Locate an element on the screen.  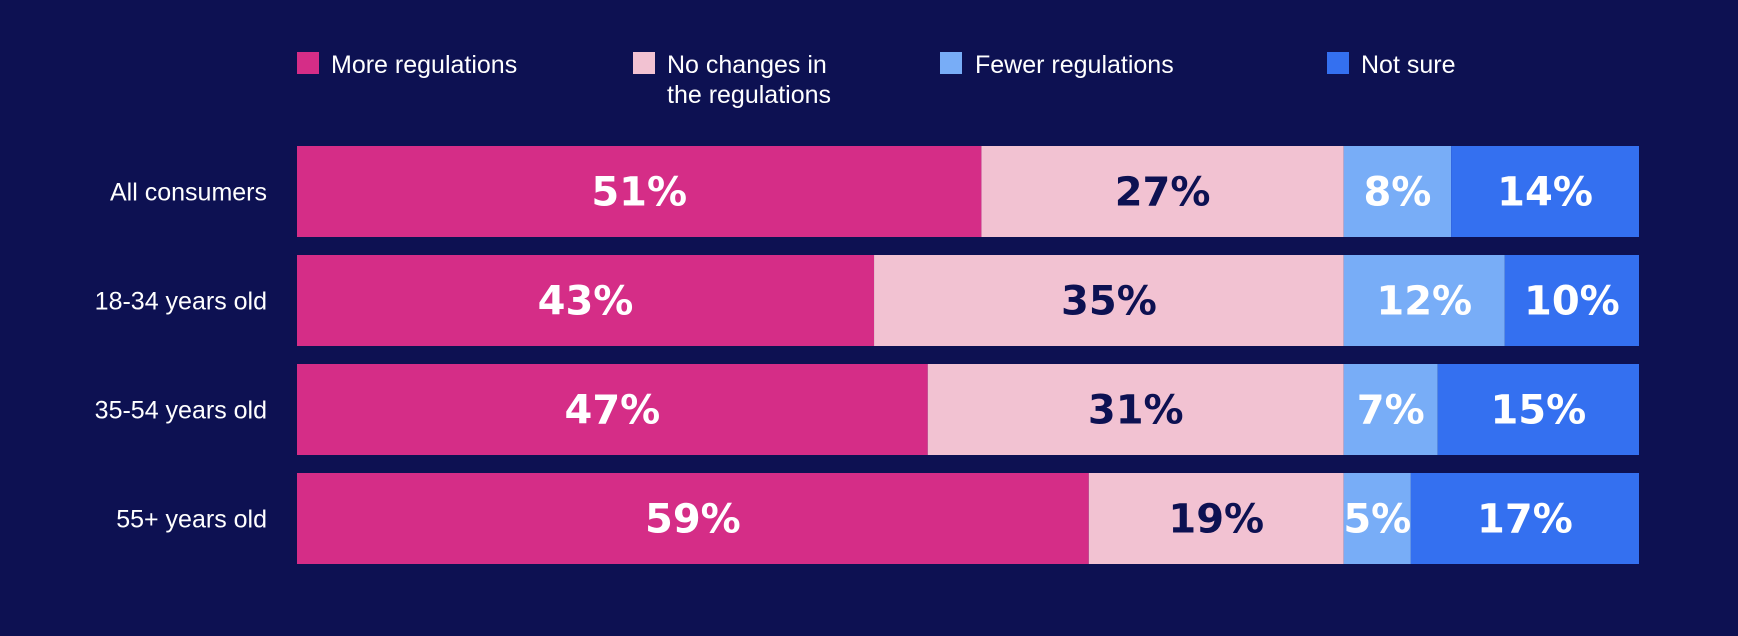
legend-swatch-no-changes-in-the-regulations is located at coordinates (644, 63).